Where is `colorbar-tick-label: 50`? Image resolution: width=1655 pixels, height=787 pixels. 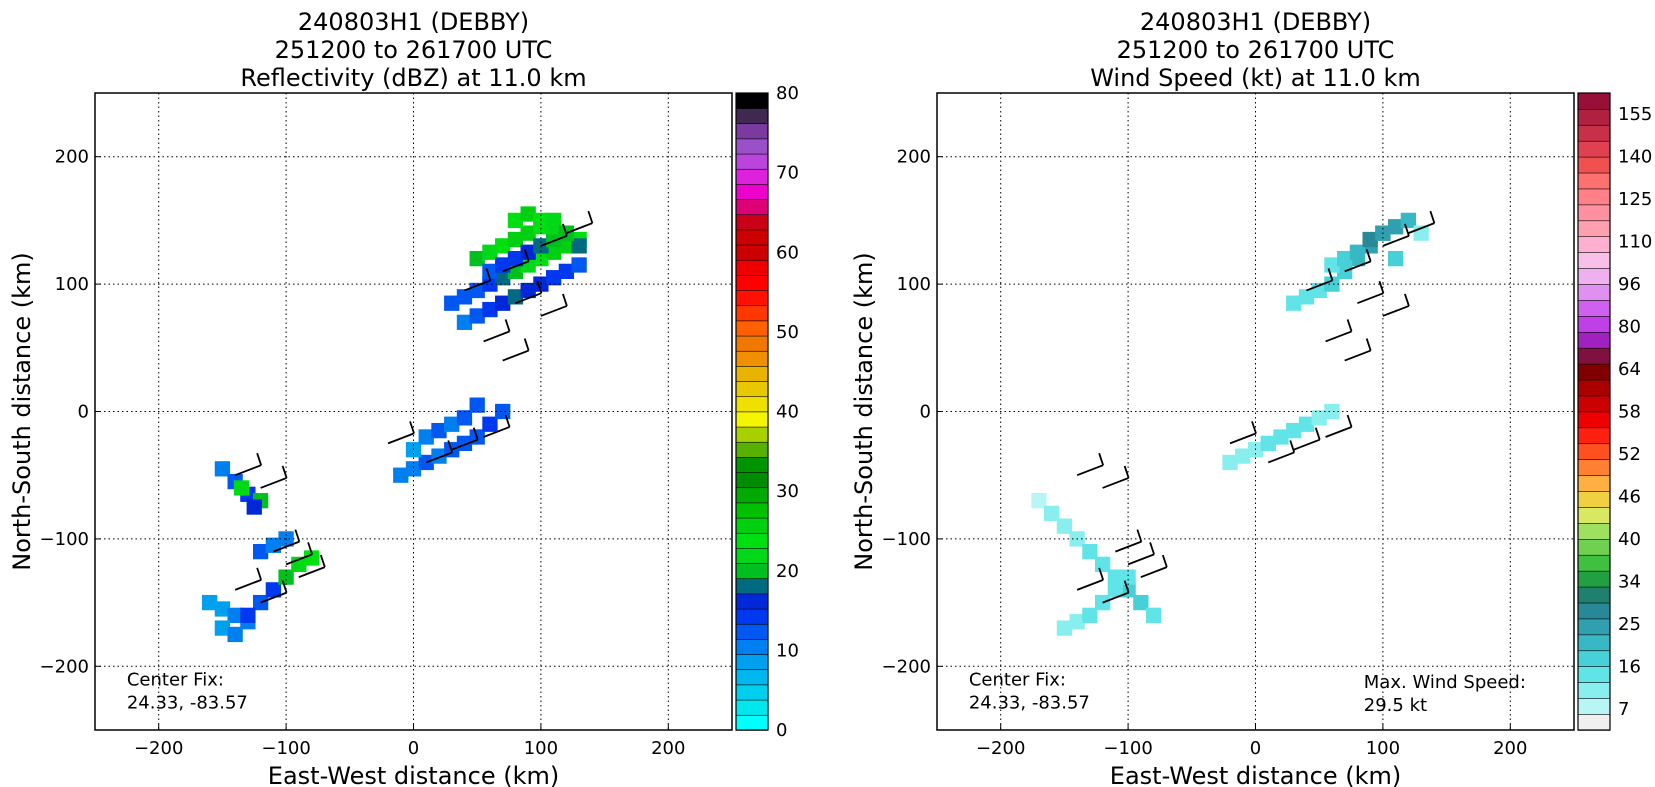 colorbar-tick-label: 50 is located at coordinates (787, 332).